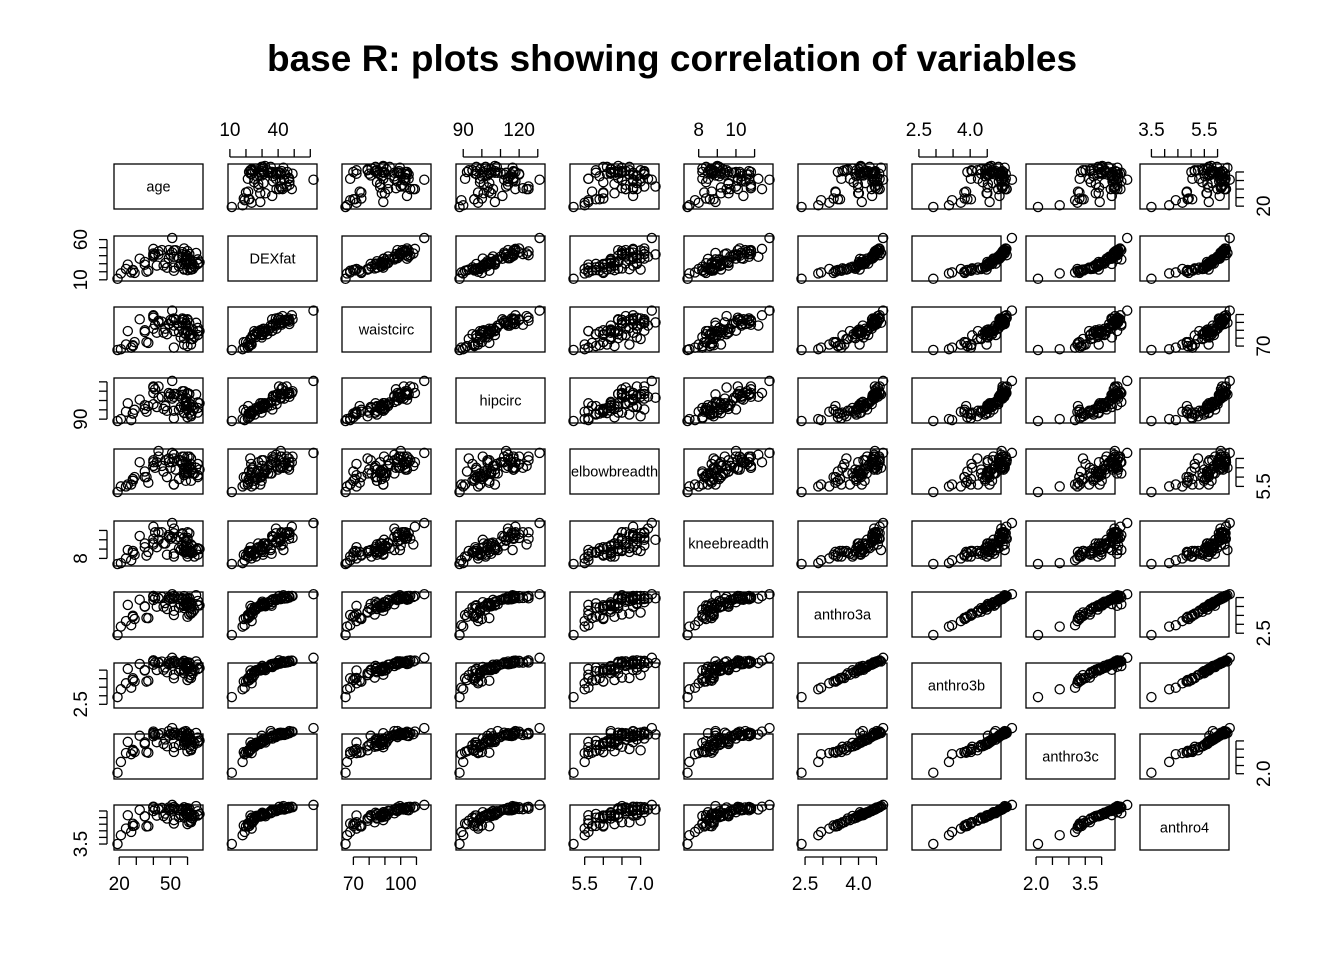 The image size is (1344, 960). What do you see at coordinates (500, 400) in the screenshot?
I see `panel-hipcirc-vs-hipcirc: hipcirc` at bounding box center [500, 400].